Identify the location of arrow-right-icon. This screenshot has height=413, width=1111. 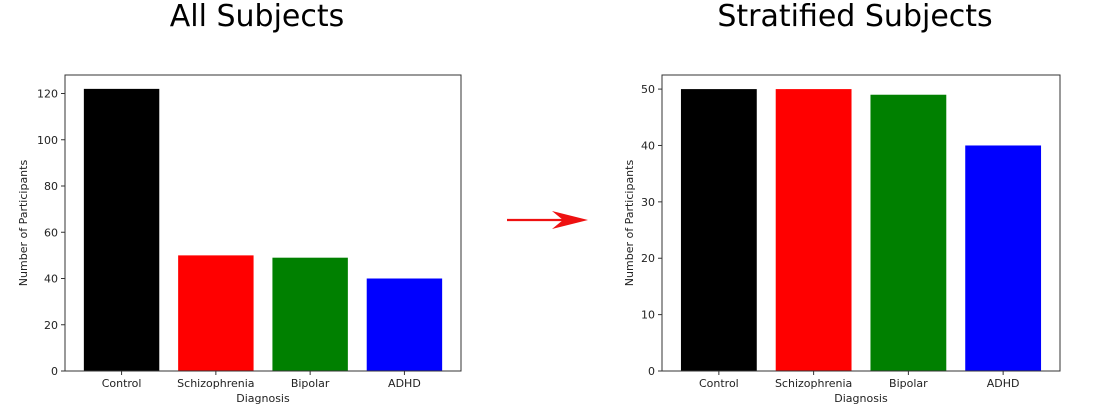
(547, 220).